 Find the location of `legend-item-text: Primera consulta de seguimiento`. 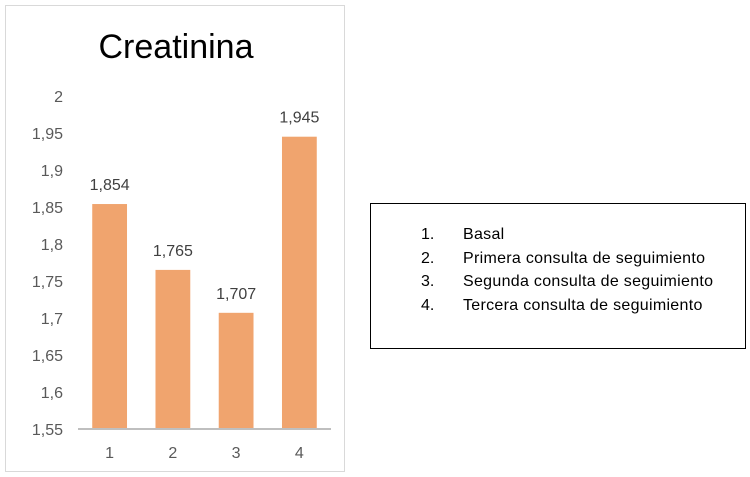

legend-item-text: Primera consulta de seguimiento is located at coordinates (584, 258).